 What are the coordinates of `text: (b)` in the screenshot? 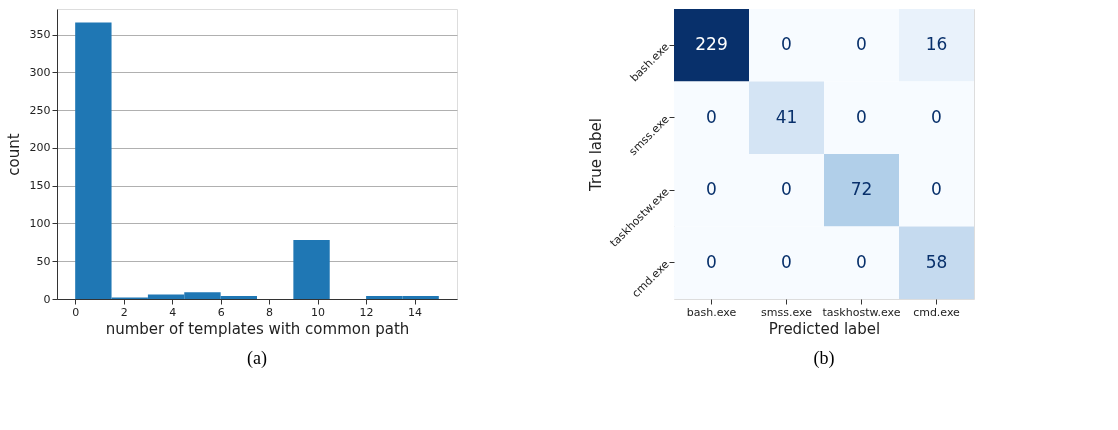 It's located at (824, 358).